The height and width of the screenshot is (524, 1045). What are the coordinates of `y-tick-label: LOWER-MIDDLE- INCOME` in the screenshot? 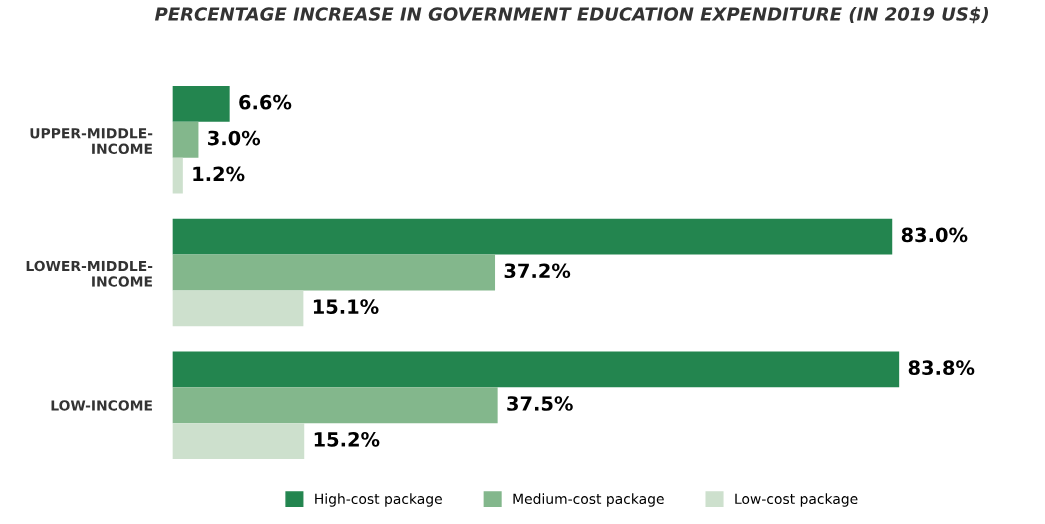 It's located at (89, 273).